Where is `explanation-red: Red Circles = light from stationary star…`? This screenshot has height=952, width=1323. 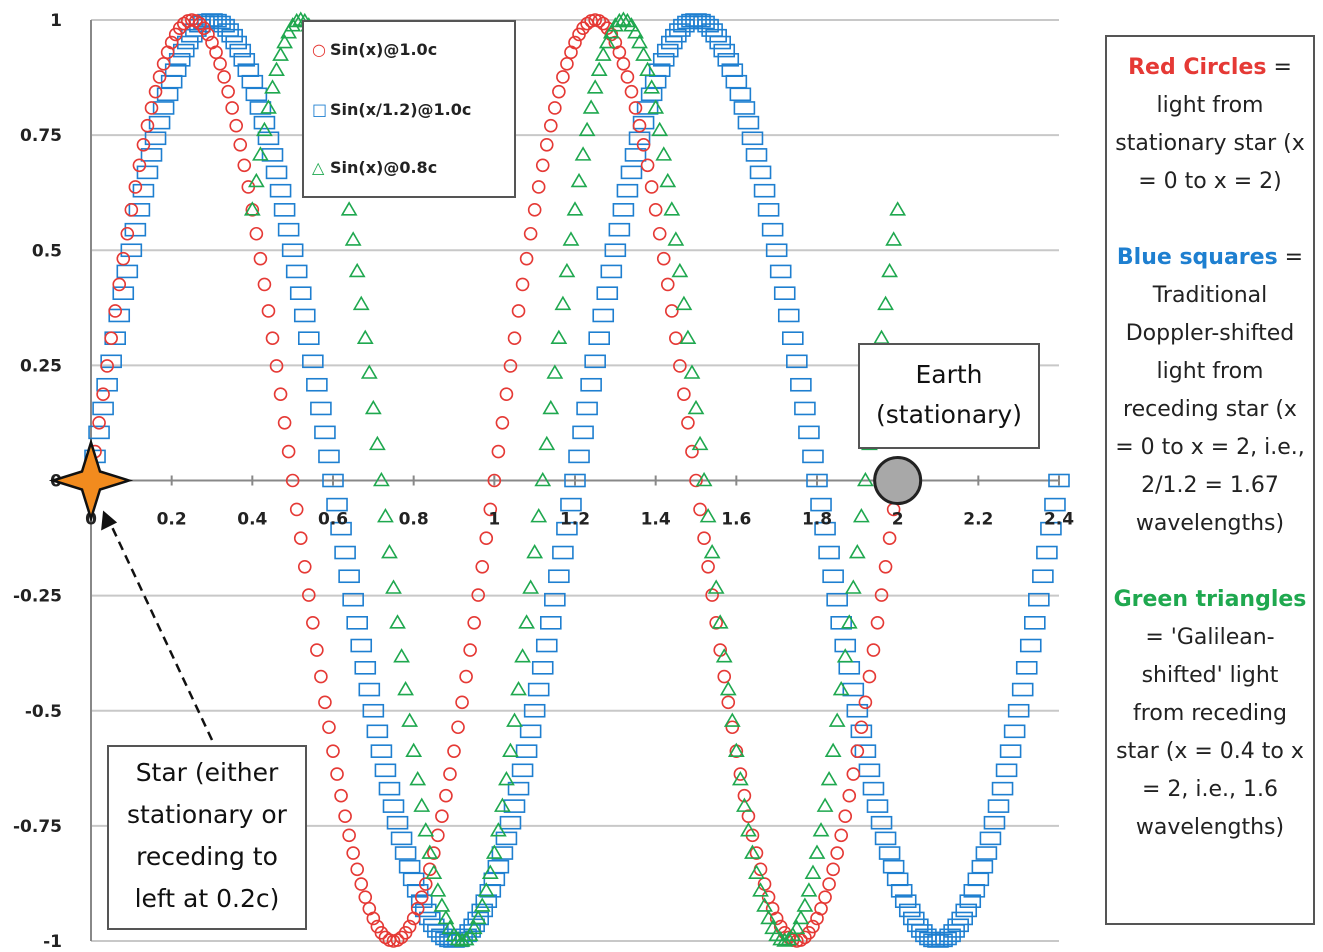 explanation-red: Red Circles = light from stationary star… is located at coordinates (1210, 125).